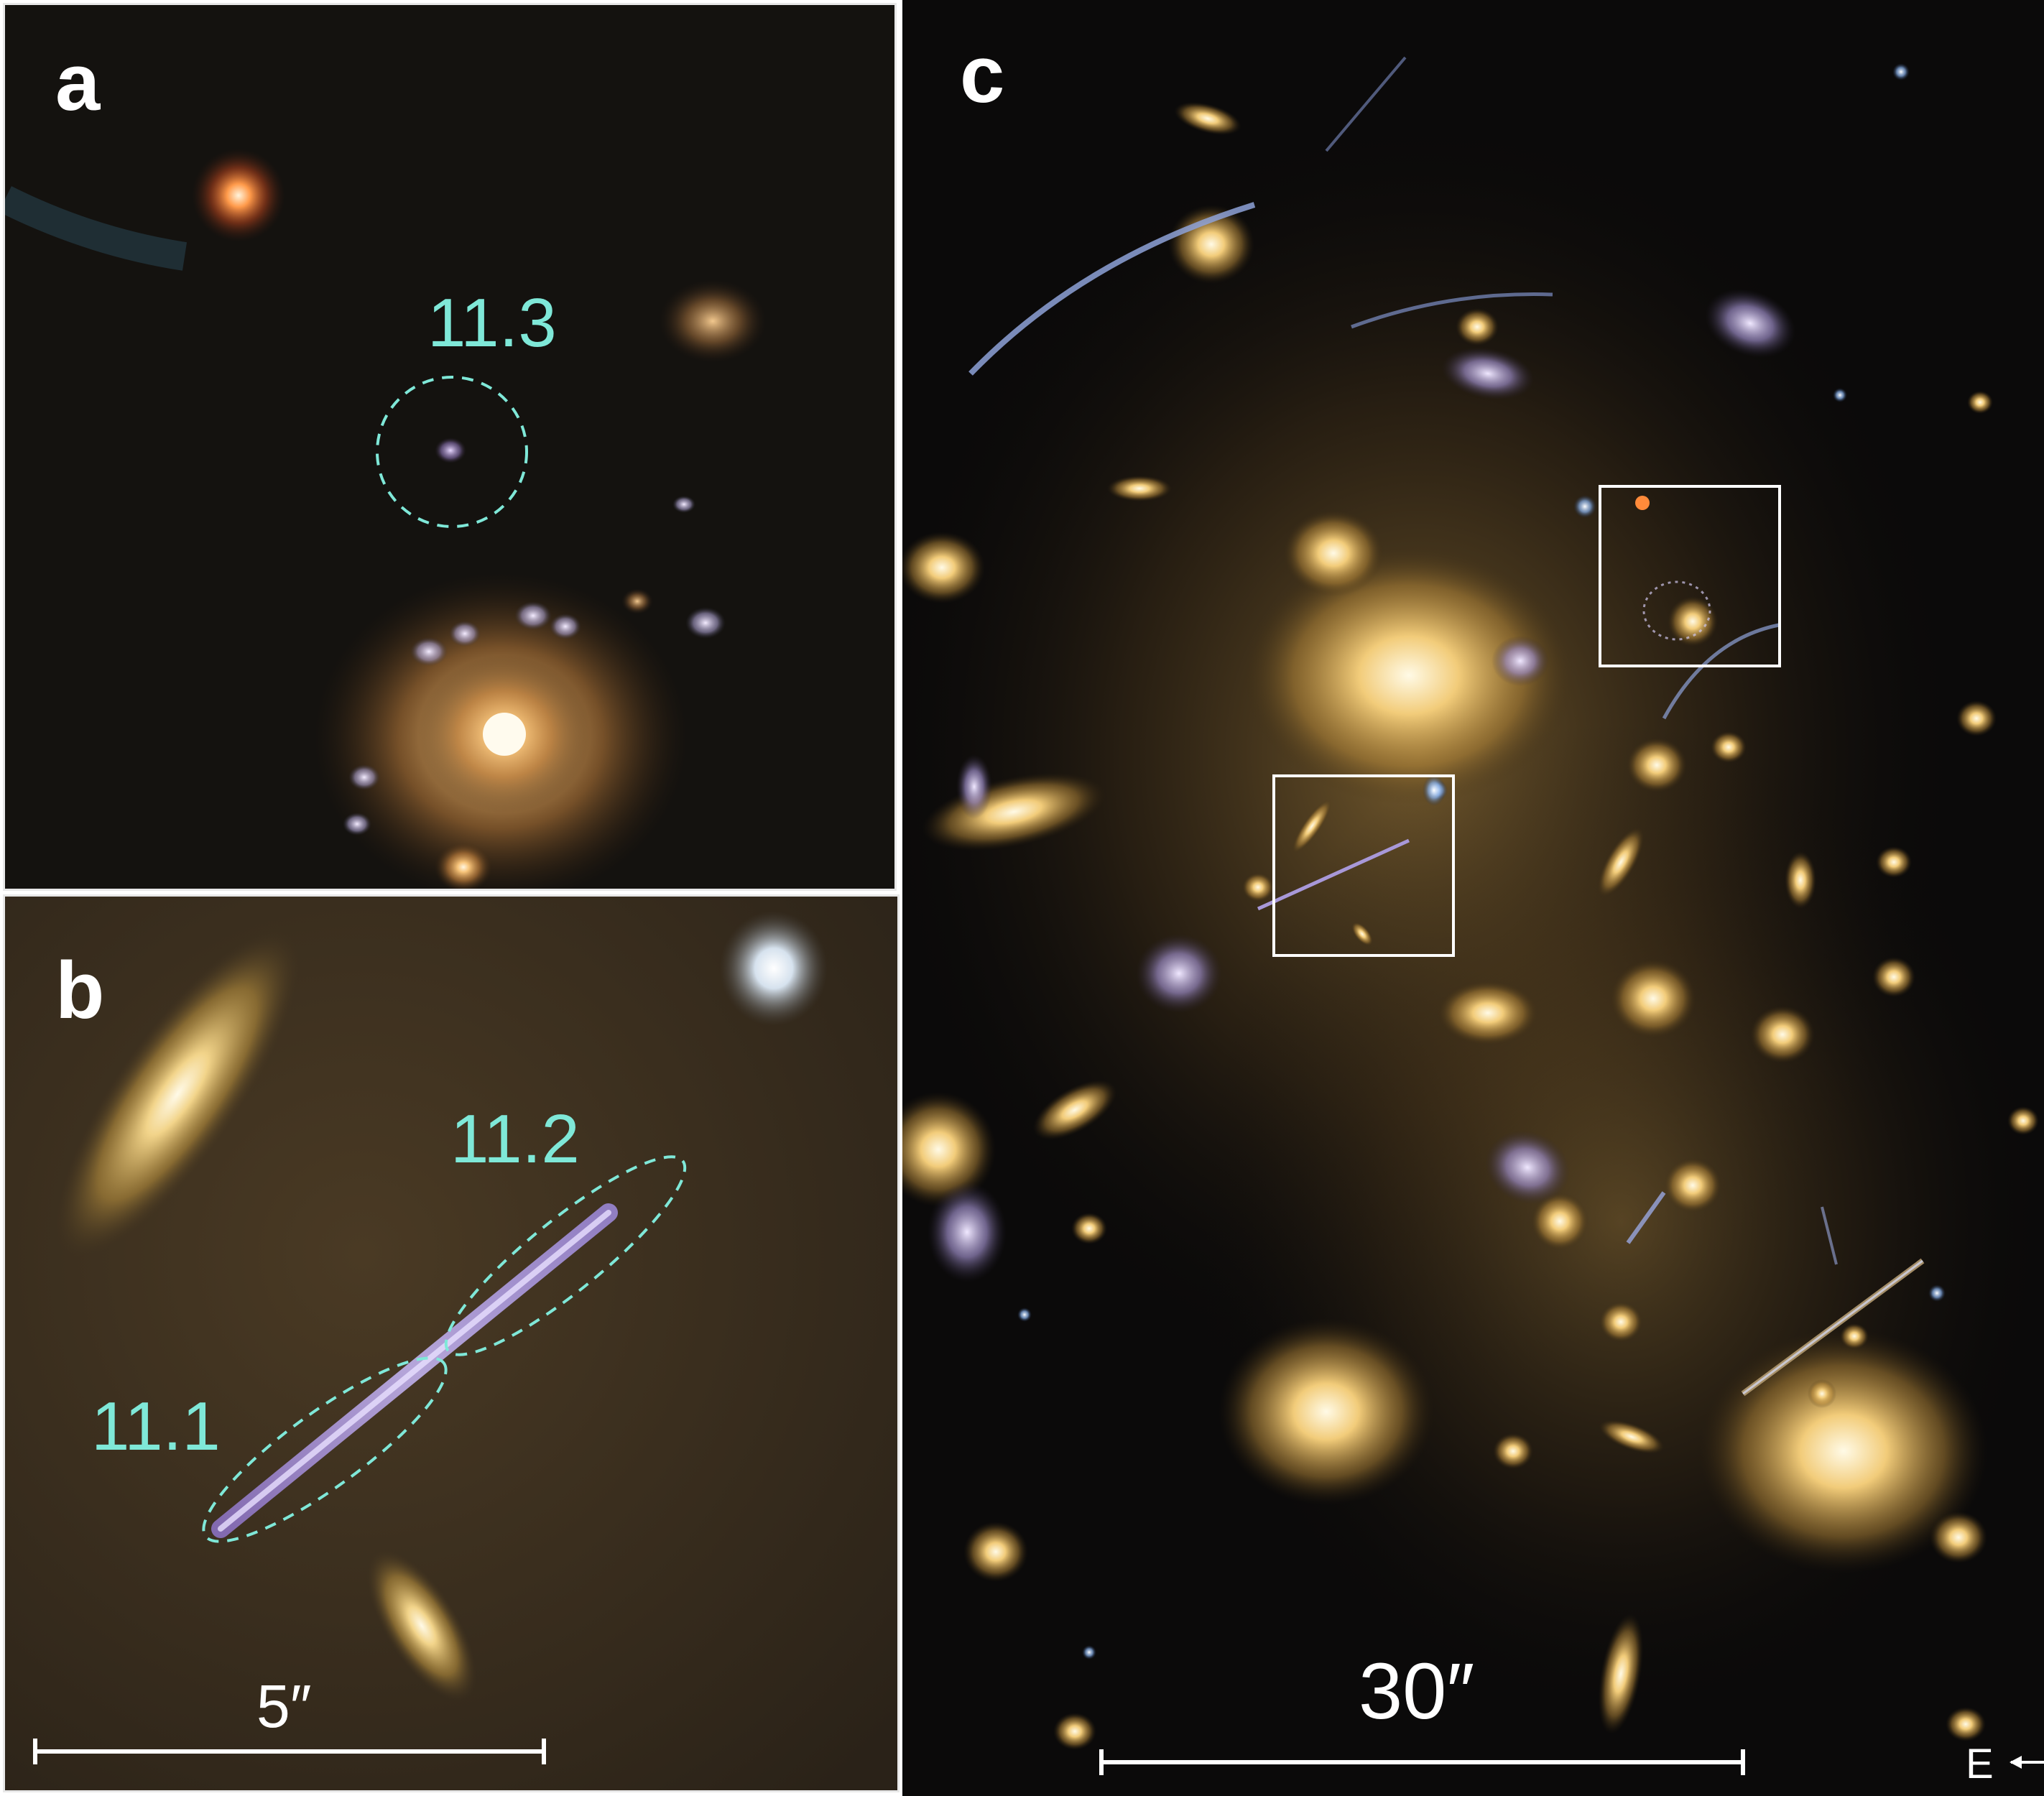 This screenshot has width=2044, height=1796. What do you see at coordinates (1690, 576) in the screenshot?
I see `inset-box-a` at bounding box center [1690, 576].